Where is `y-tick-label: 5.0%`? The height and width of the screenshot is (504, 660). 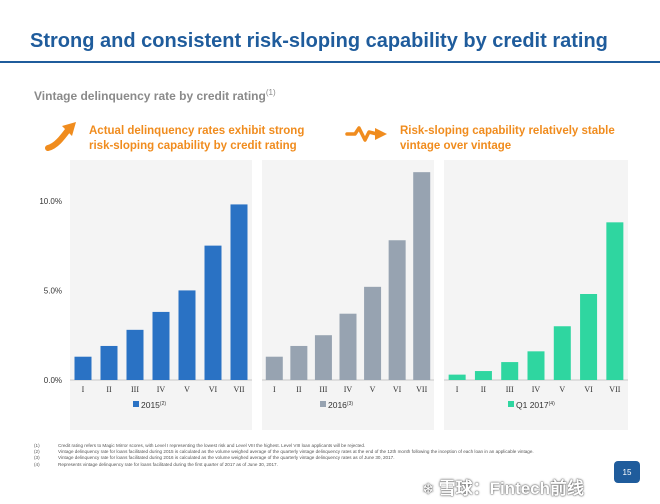
y-tick-label: 5.0% is located at coordinates (53, 290).